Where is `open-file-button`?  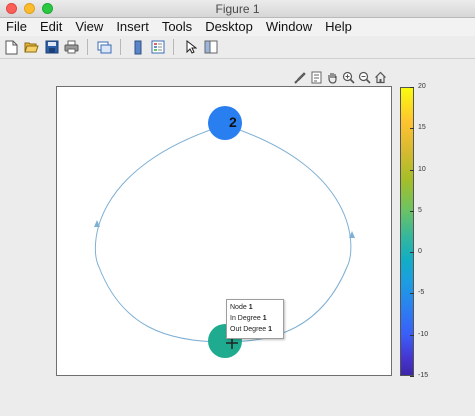 open-file-button is located at coordinates (31, 47).